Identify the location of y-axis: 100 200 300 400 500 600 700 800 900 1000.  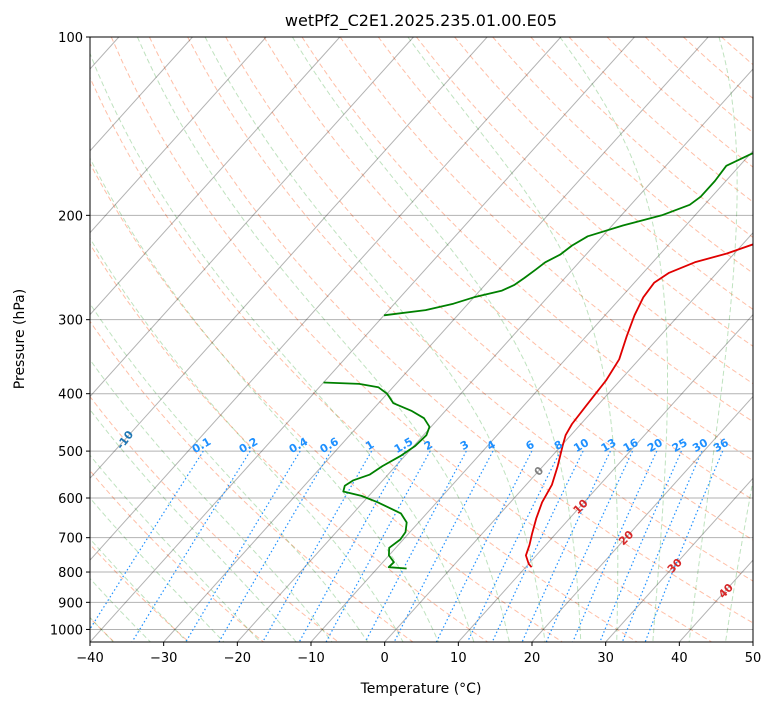
(70, 334).